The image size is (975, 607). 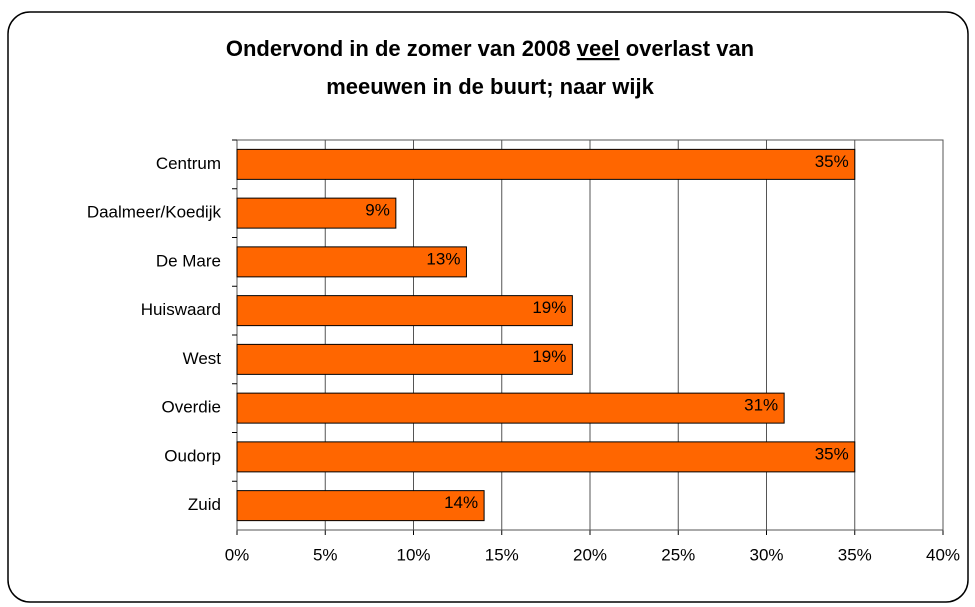 I want to click on x-tick-label: 40%, so click(x=943, y=554).